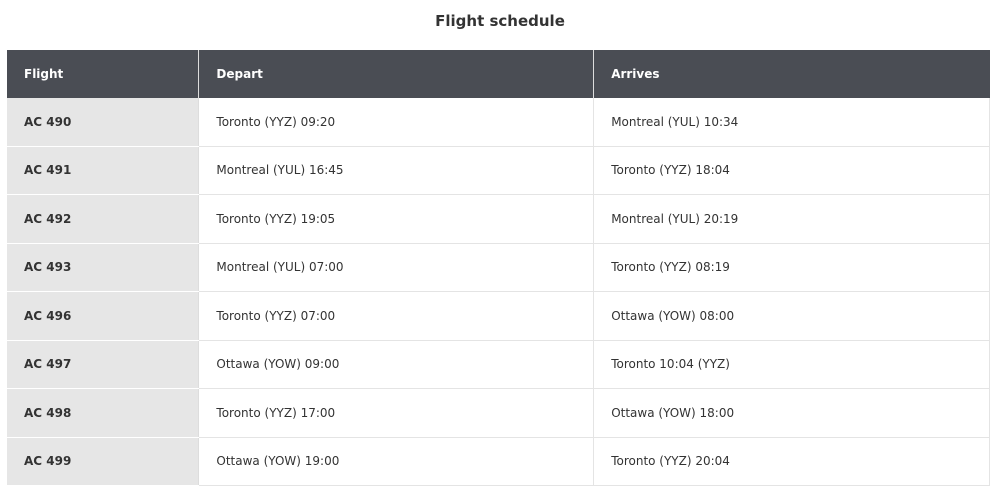  I want to click on depart-cell: Toronto (YYZ) 07:00, so click(396, 316).